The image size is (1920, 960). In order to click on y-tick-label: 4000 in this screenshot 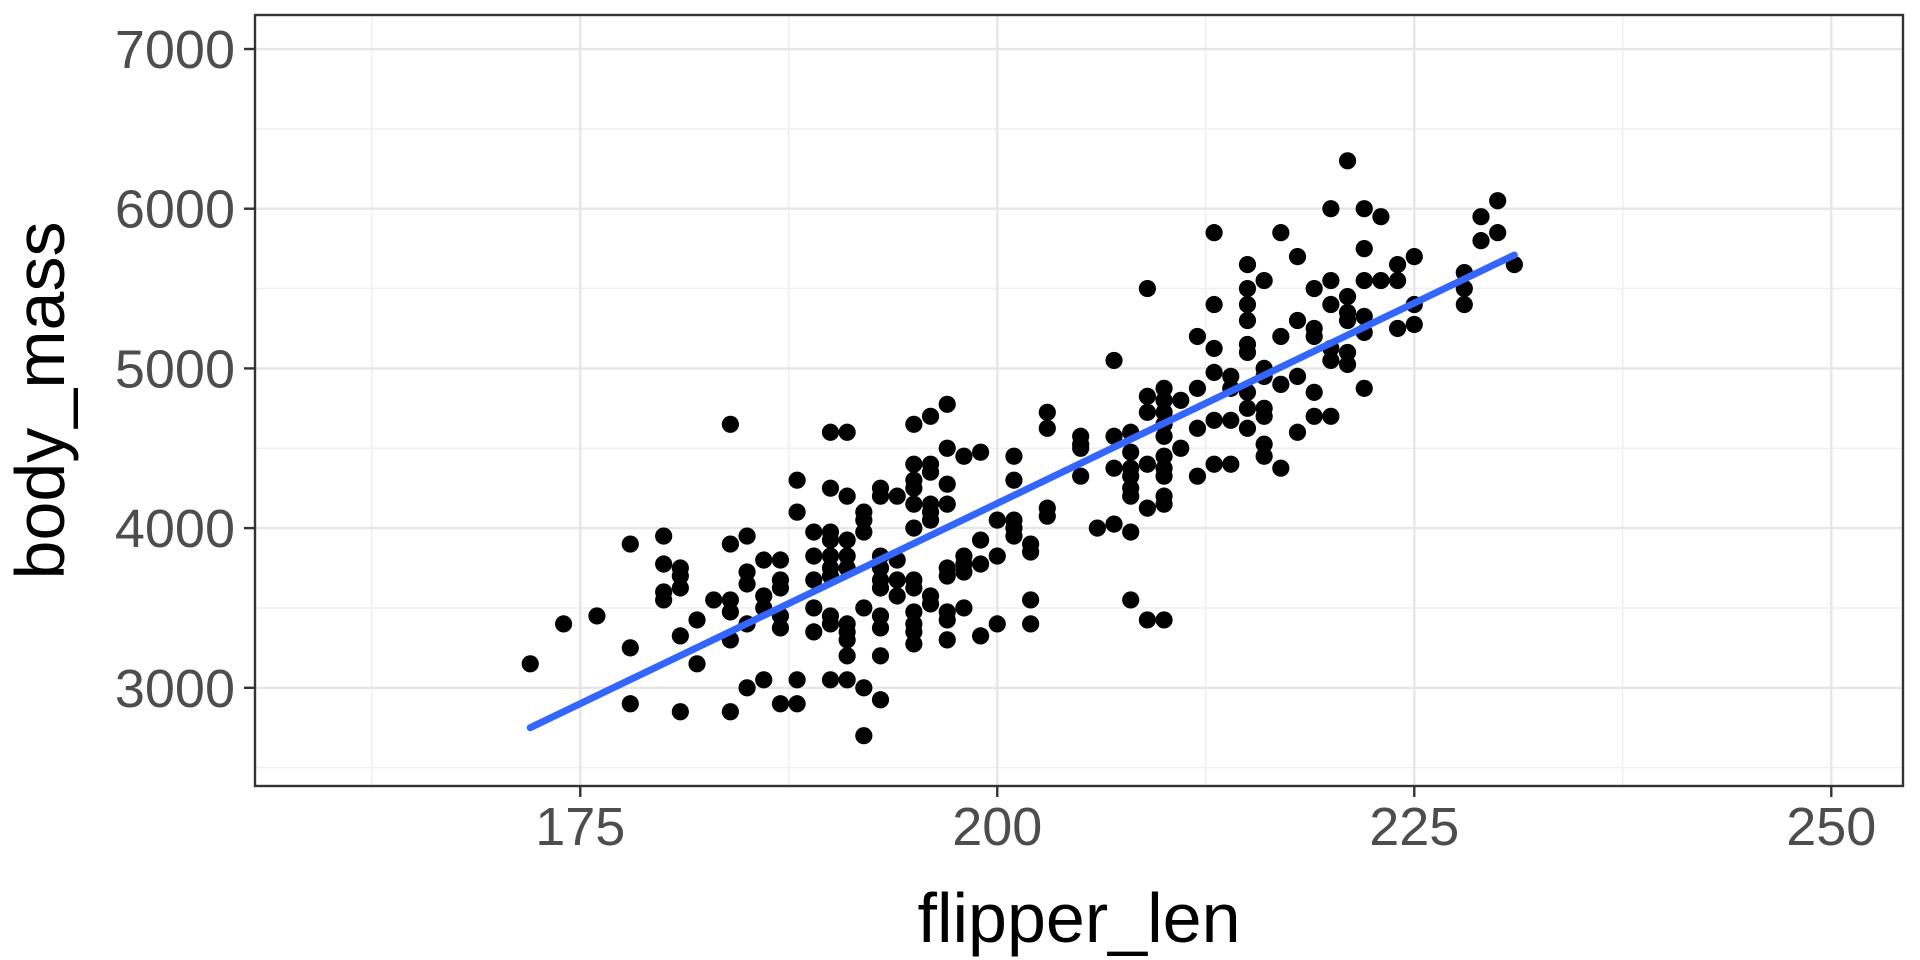, I will do `click(175, 529)`.